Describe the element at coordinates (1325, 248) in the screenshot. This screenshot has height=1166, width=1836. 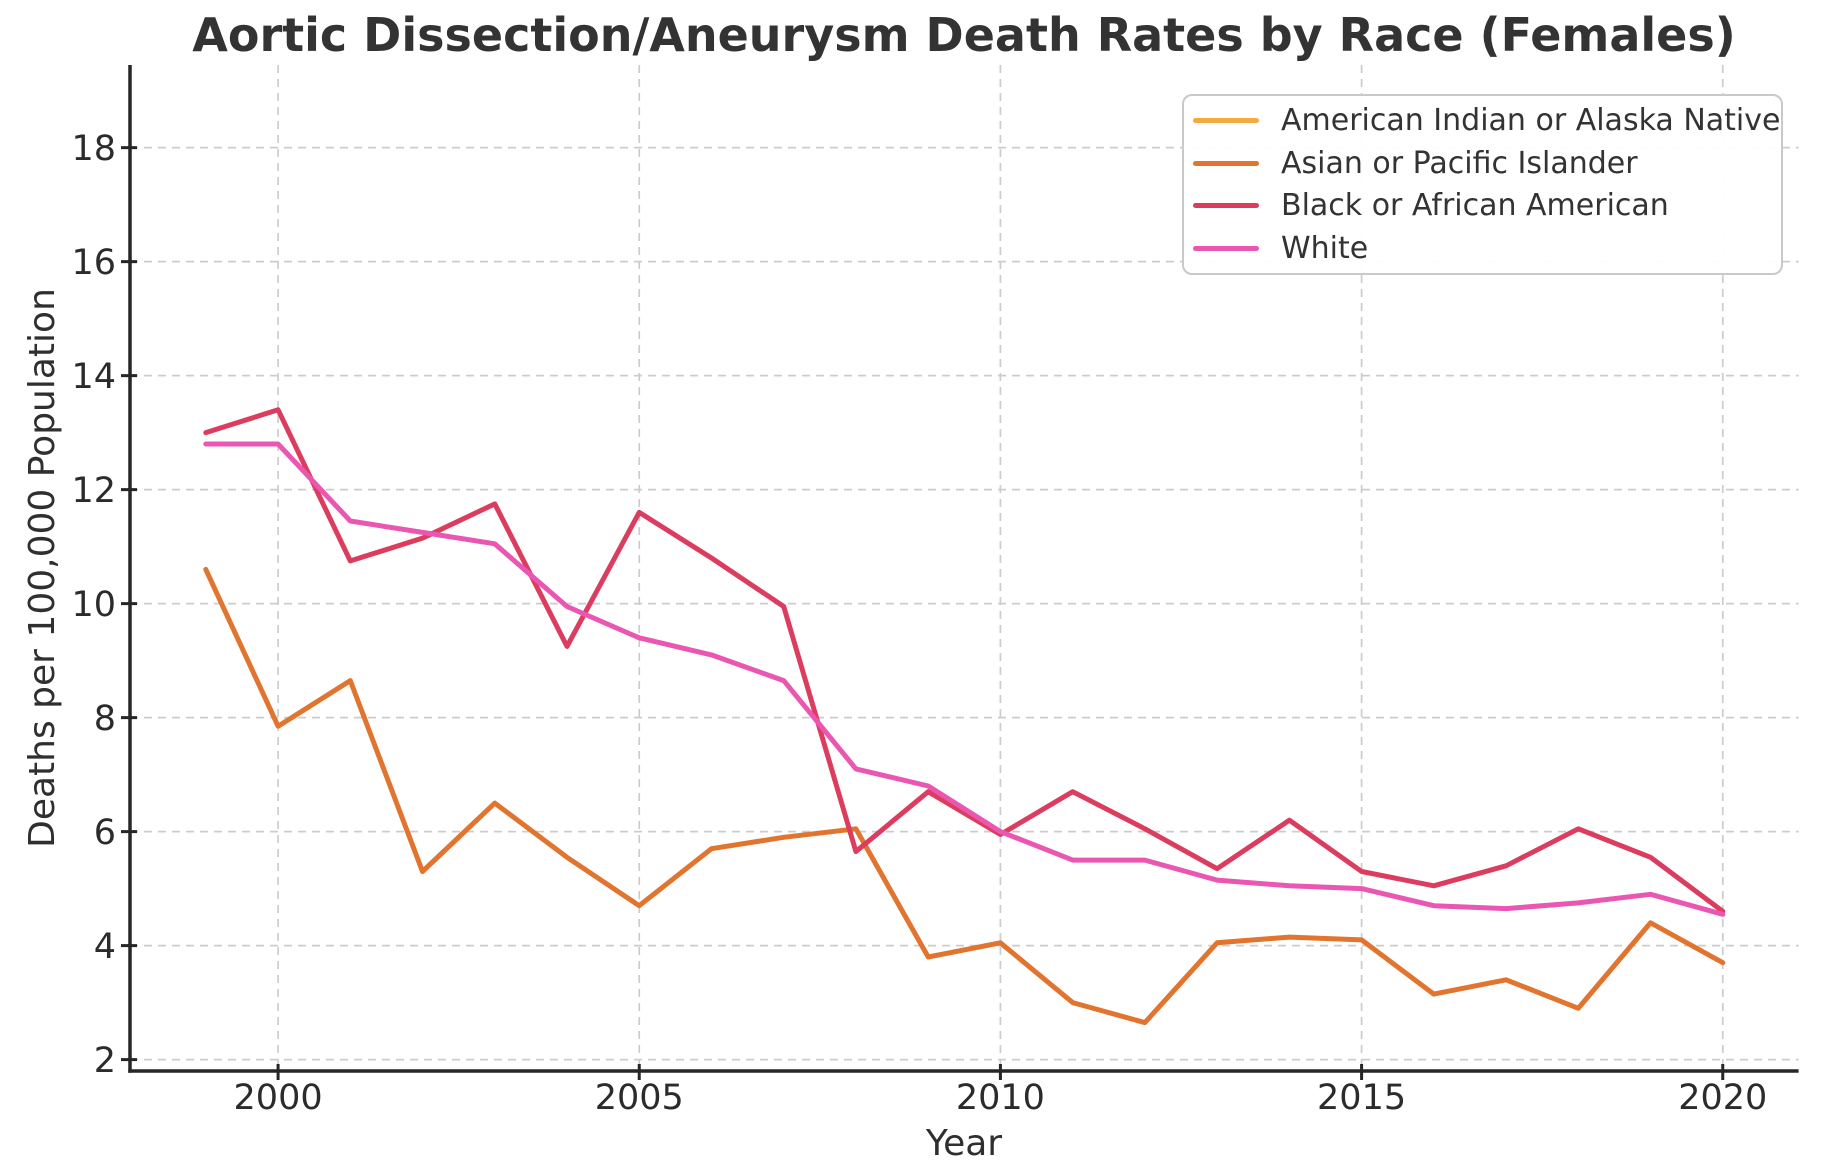
I see `legend-label-white: White` at that location.